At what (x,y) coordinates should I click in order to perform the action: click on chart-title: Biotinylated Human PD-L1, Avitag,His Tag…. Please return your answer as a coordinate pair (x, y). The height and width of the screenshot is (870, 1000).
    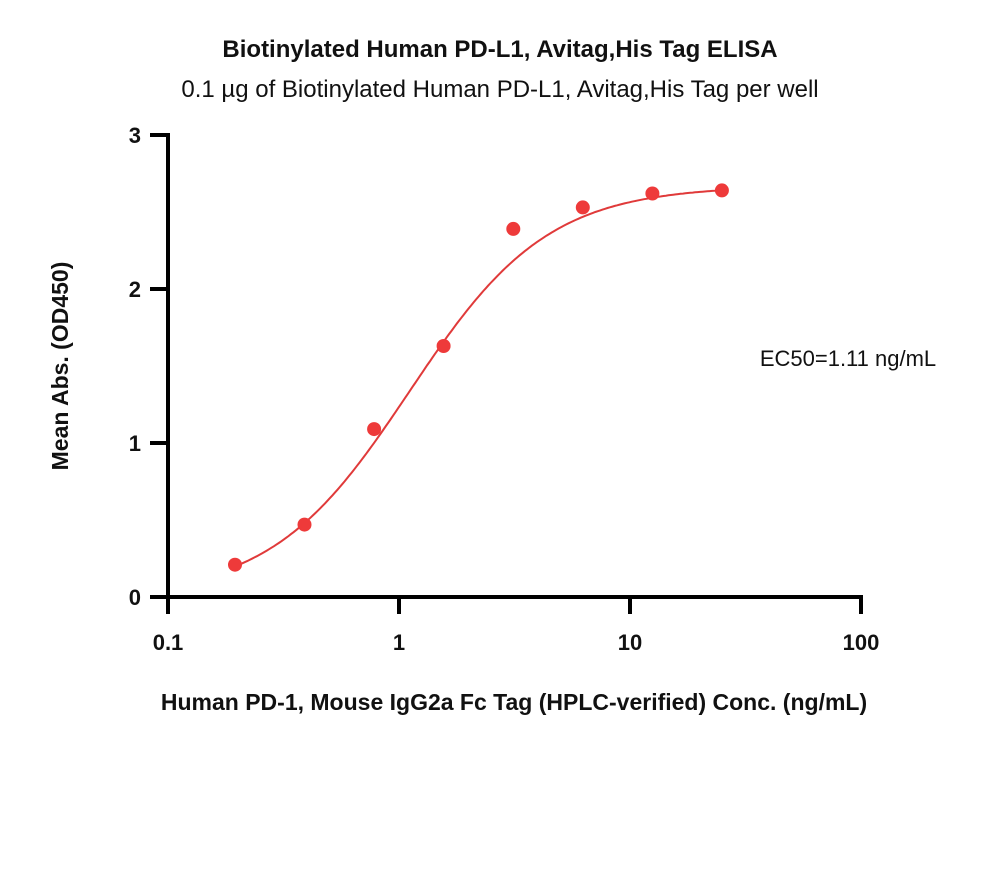
    Looking at the image, I should click on (500, 49).